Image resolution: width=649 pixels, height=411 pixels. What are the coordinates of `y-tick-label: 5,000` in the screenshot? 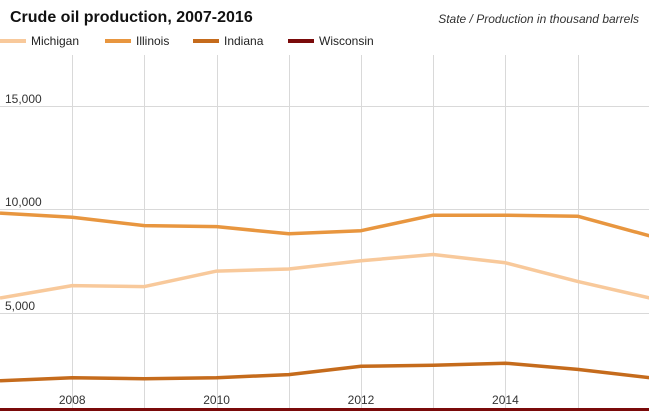 It's located at (20, 306).